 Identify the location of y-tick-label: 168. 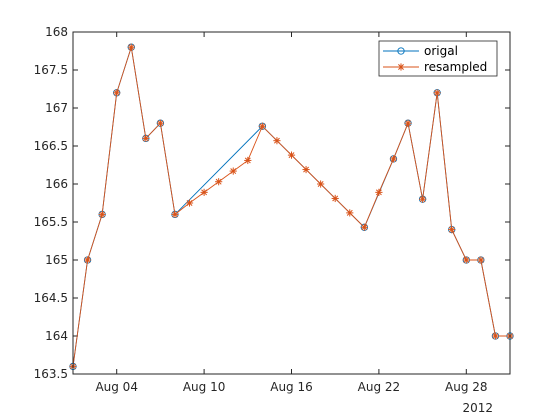
(56, 32).